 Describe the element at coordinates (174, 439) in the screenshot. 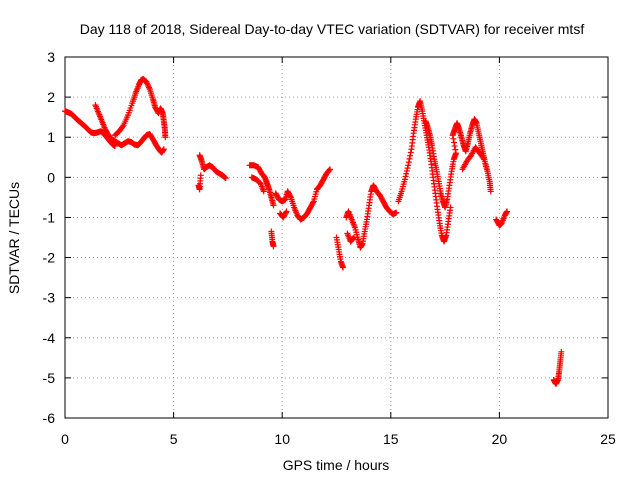

I see `x-tick-label: 5` at that location.